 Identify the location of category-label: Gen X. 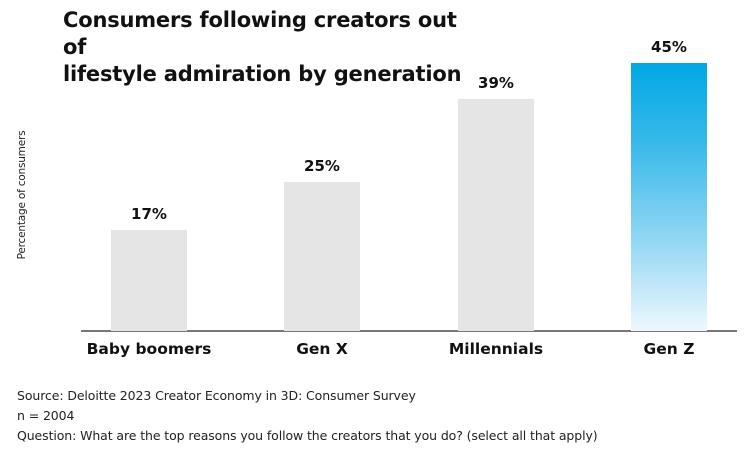
(322, 349).